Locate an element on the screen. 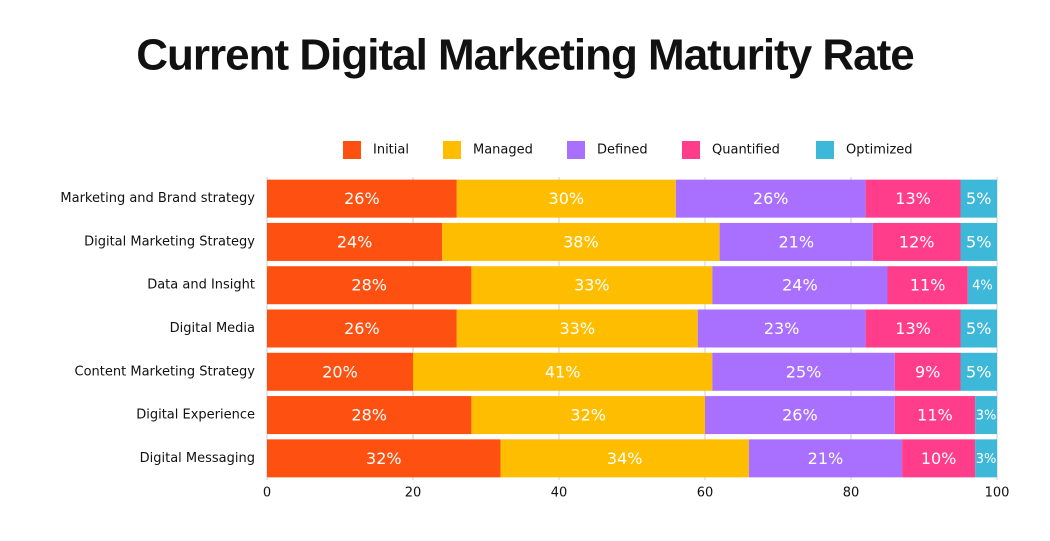  data-label: 23% is located at coordinates (782, 328).